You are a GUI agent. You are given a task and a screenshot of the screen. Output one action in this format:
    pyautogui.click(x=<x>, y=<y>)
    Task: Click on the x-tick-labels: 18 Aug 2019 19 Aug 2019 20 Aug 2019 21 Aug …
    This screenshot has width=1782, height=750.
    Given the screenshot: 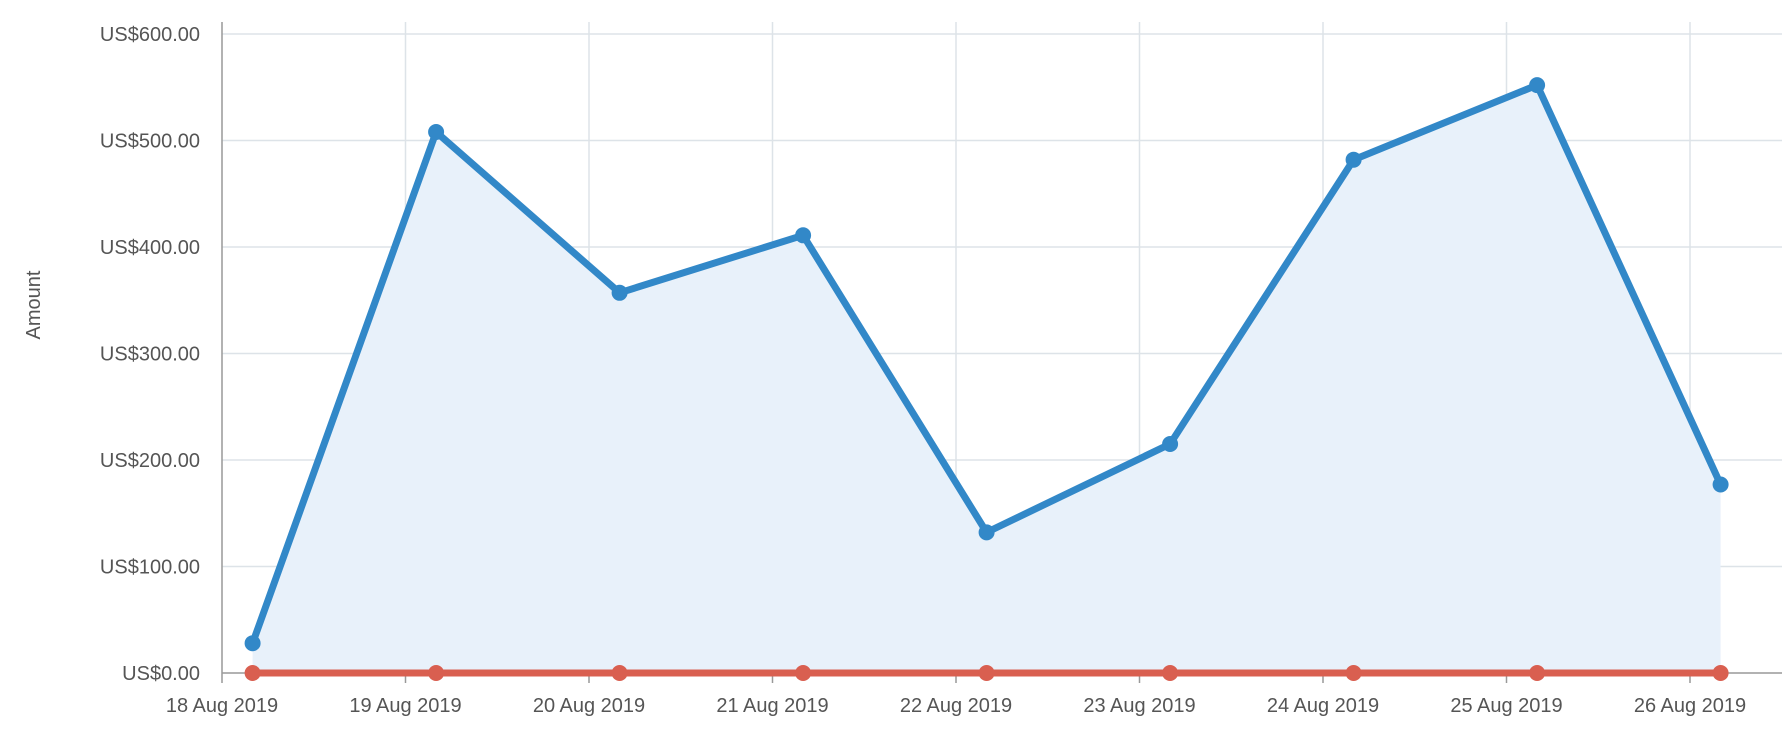 What is the action you would take?
    pyautogui.click(x=956, y=706)
    